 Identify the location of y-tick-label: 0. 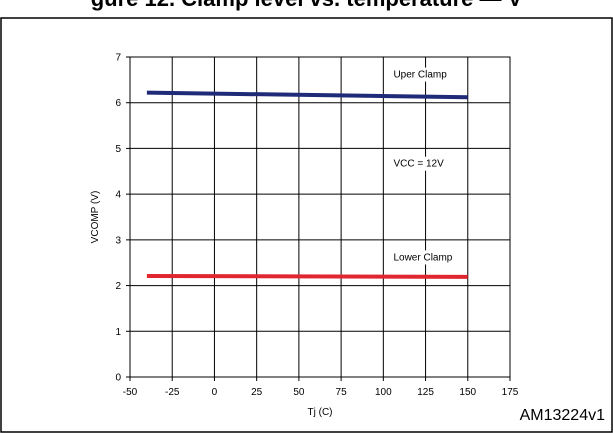
(118, 378).